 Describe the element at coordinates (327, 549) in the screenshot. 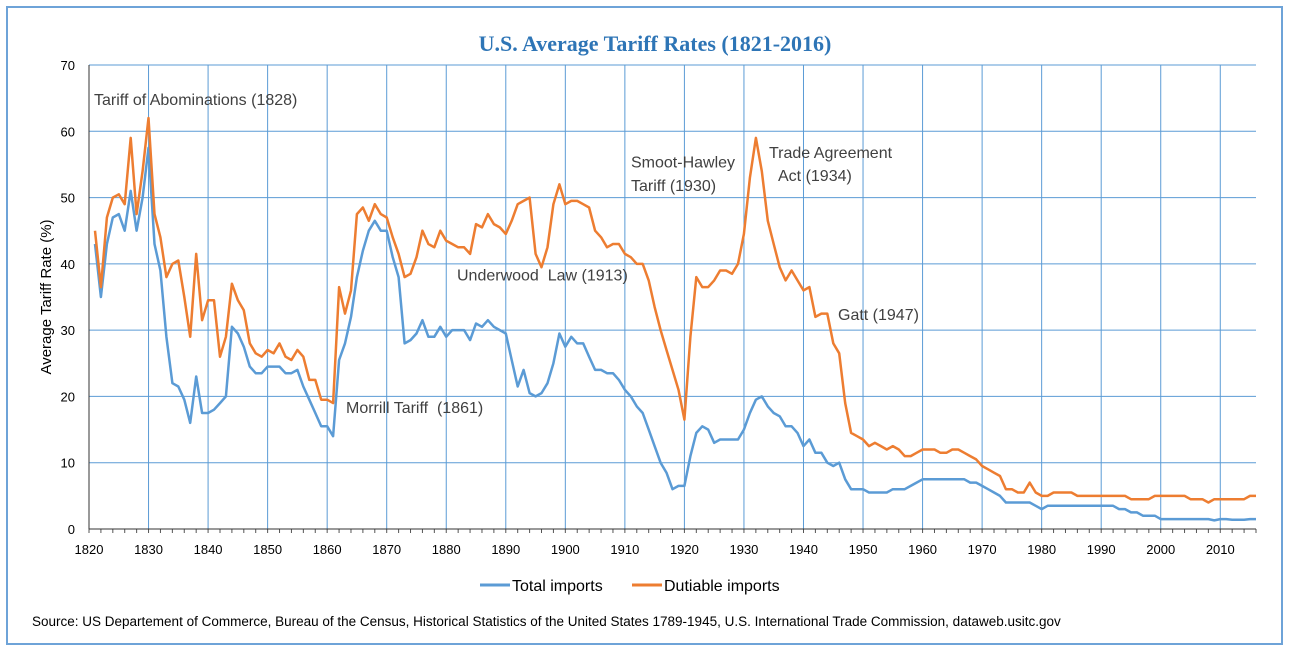

I see `x-tick-label: 1860` at that location.